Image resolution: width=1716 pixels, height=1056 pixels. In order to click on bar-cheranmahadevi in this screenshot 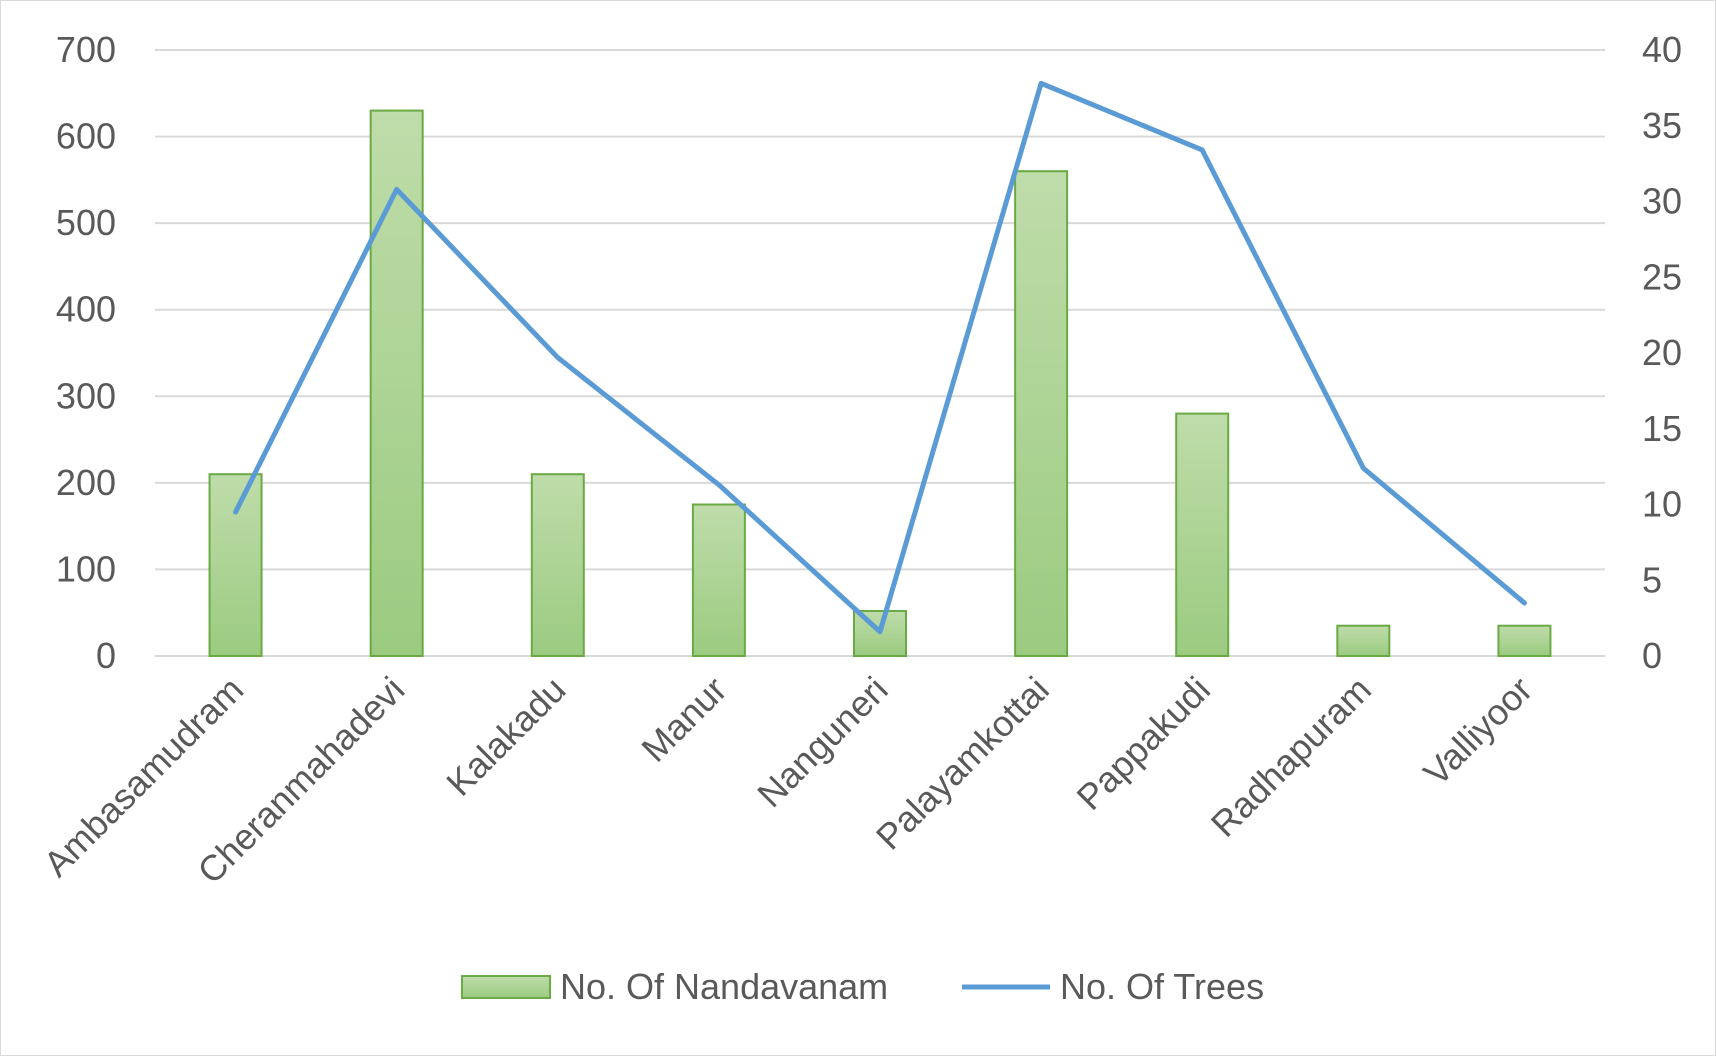, I will do `click(396, 383)`.